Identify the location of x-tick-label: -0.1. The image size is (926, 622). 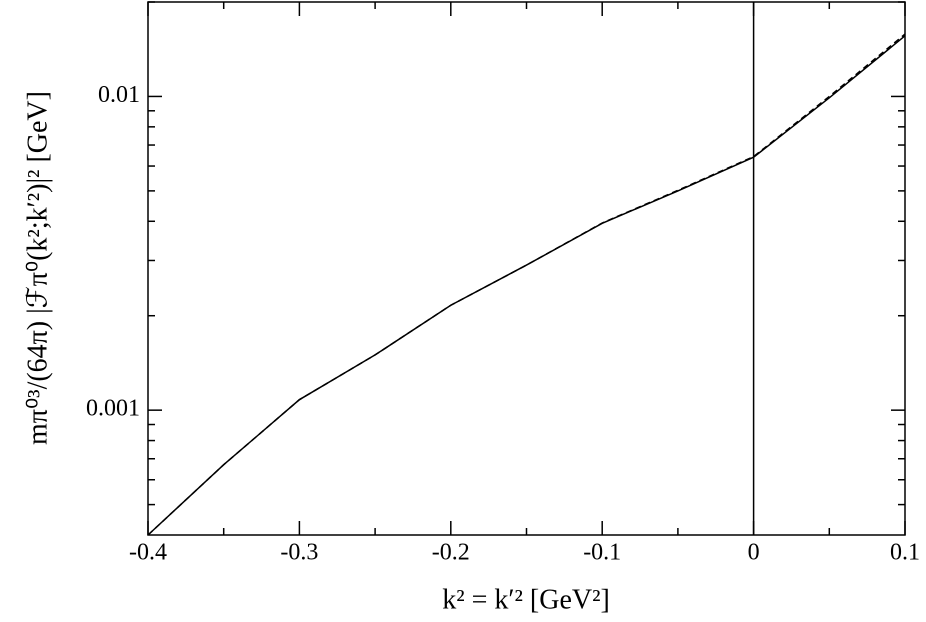
(602, 553).